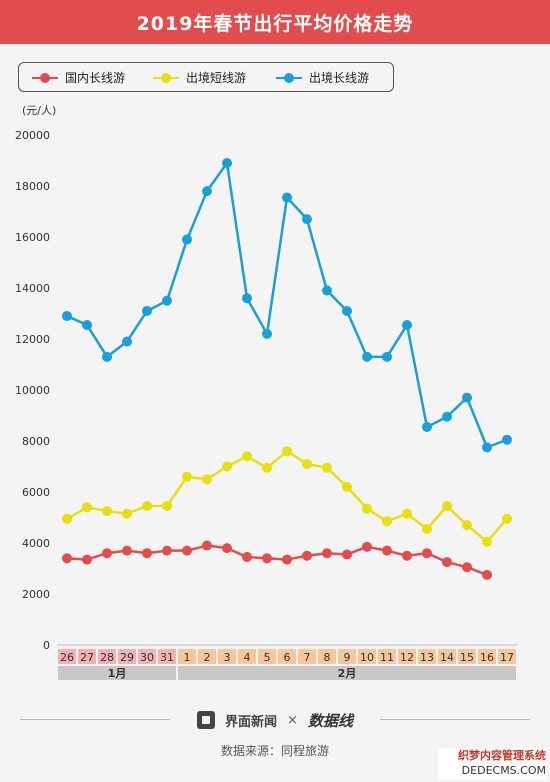 The image size is (550, 782). I want to click on y-tick-label: 2000, so click(36, 594).